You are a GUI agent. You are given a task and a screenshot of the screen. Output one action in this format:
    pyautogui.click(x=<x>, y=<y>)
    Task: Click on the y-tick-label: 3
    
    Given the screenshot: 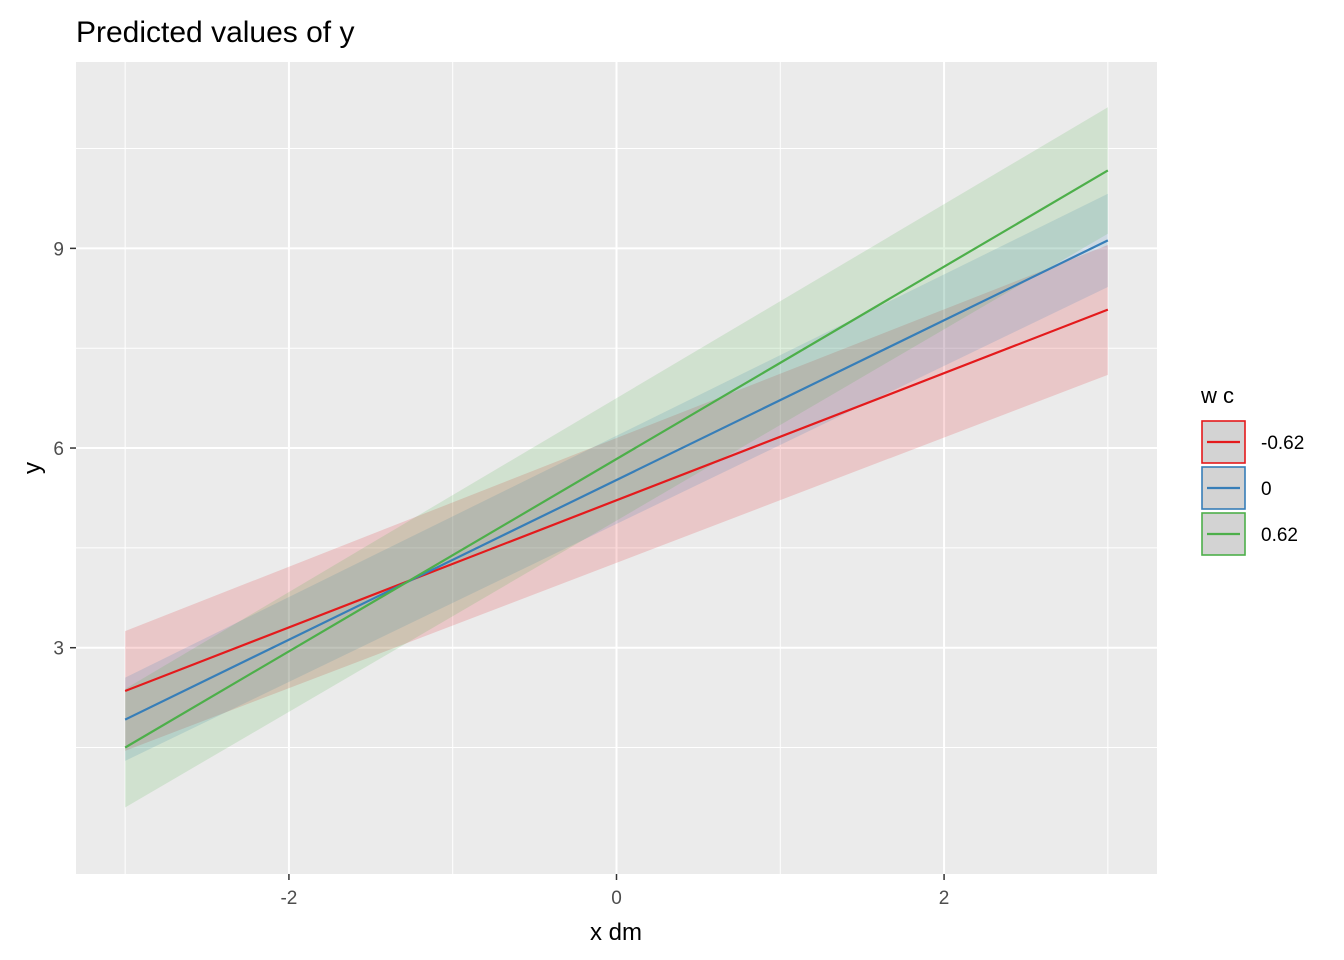 What is the action you would take?
    pyautogui.click(x=58, y=649)
    